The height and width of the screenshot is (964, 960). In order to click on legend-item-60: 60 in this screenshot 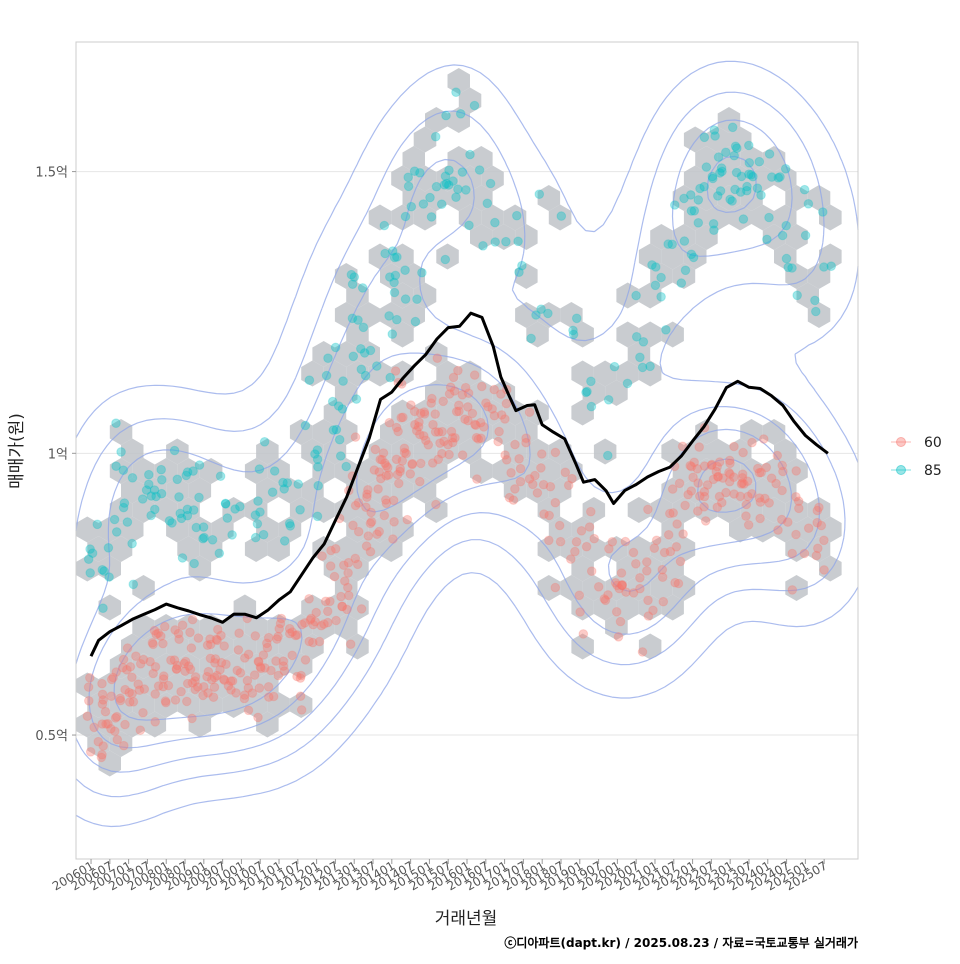, I will do `click(916, 443)`.